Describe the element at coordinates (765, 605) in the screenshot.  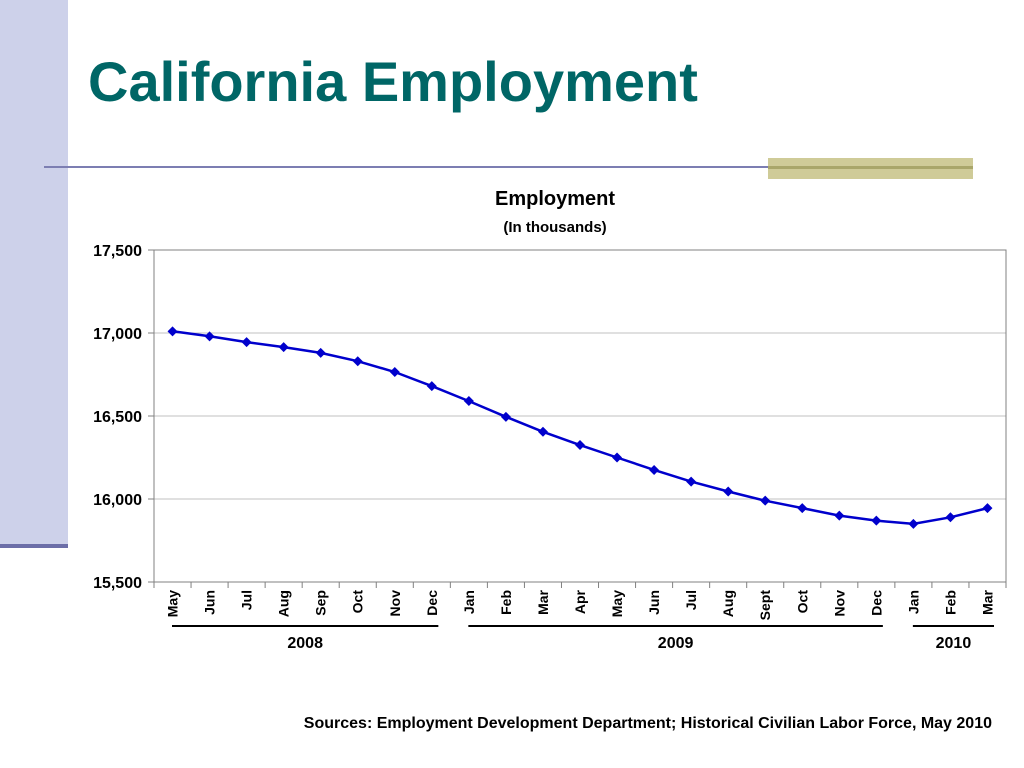
I see `x-tick-label: Sept` at that location.